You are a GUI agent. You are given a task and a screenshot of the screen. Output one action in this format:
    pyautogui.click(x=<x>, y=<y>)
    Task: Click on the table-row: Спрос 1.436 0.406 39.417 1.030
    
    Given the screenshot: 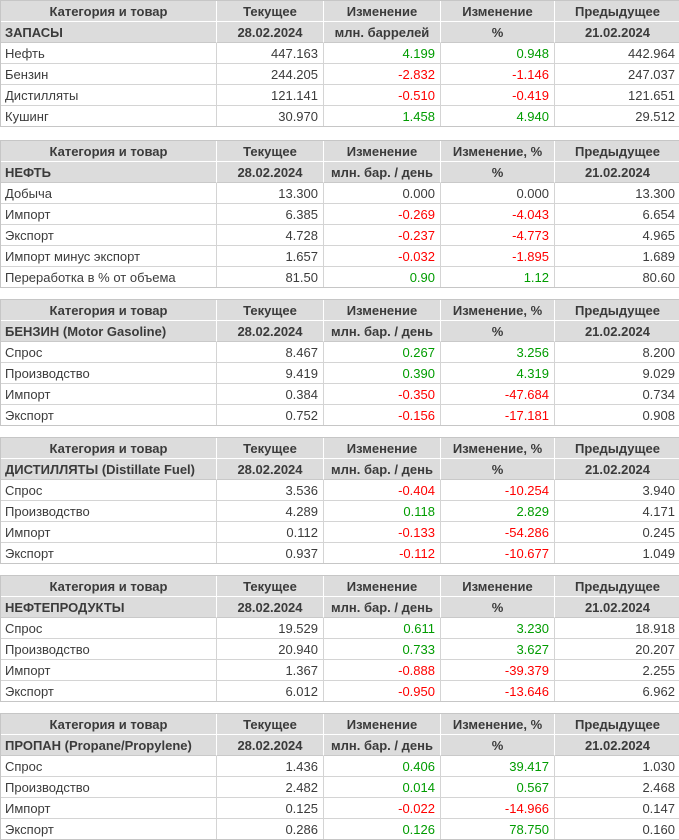 What is the action you would take?
    pyautogui.click(x=340, y=766)
    